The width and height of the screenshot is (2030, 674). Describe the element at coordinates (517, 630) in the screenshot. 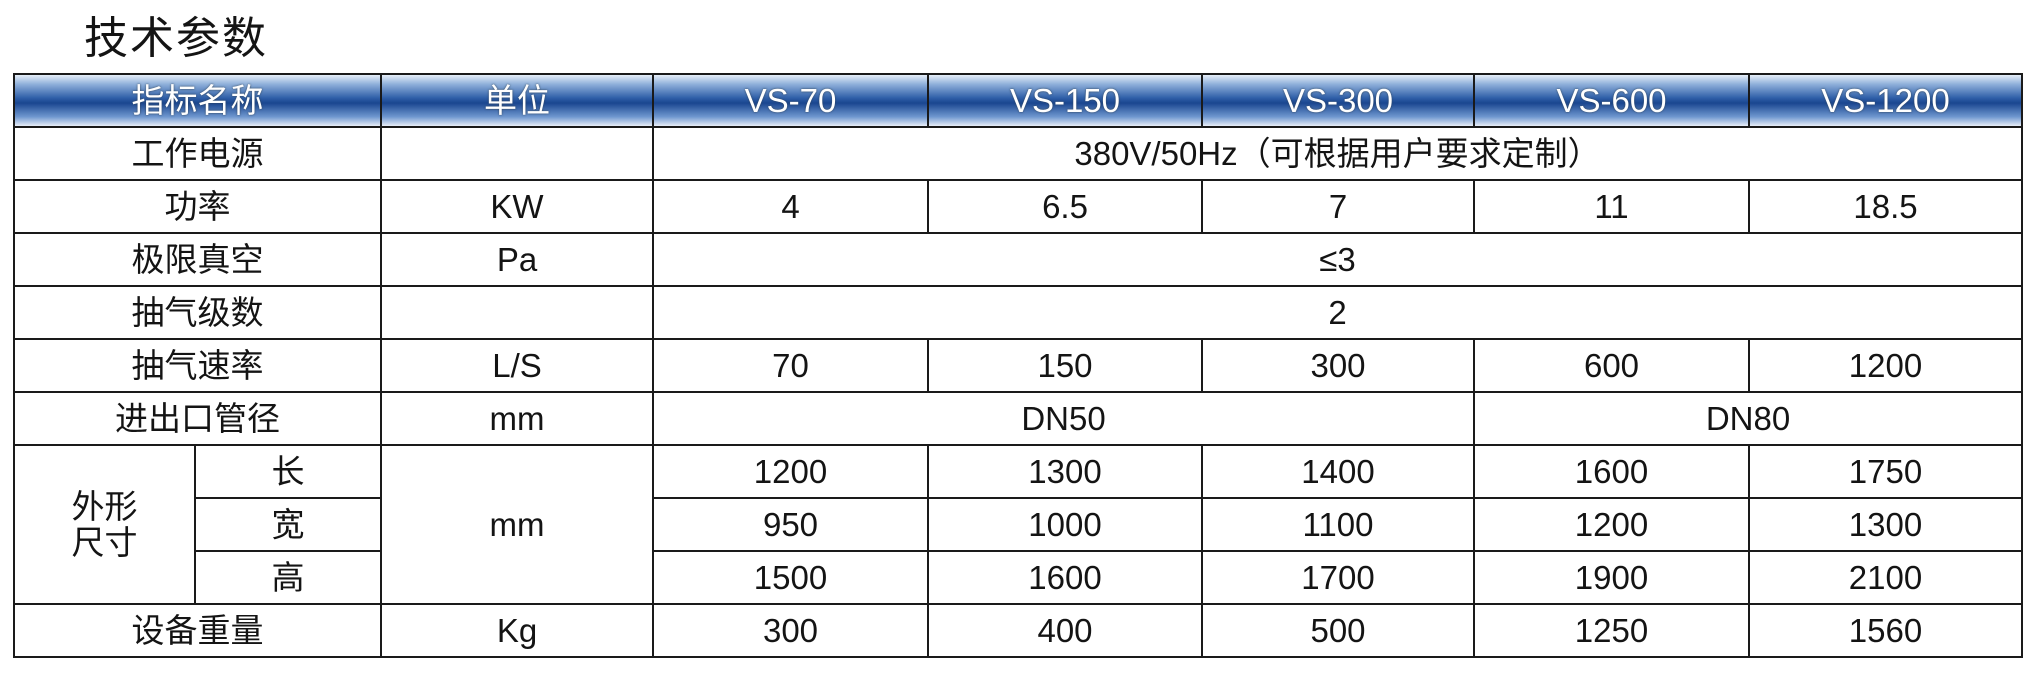

I see `param-unit: Kg` at that location.